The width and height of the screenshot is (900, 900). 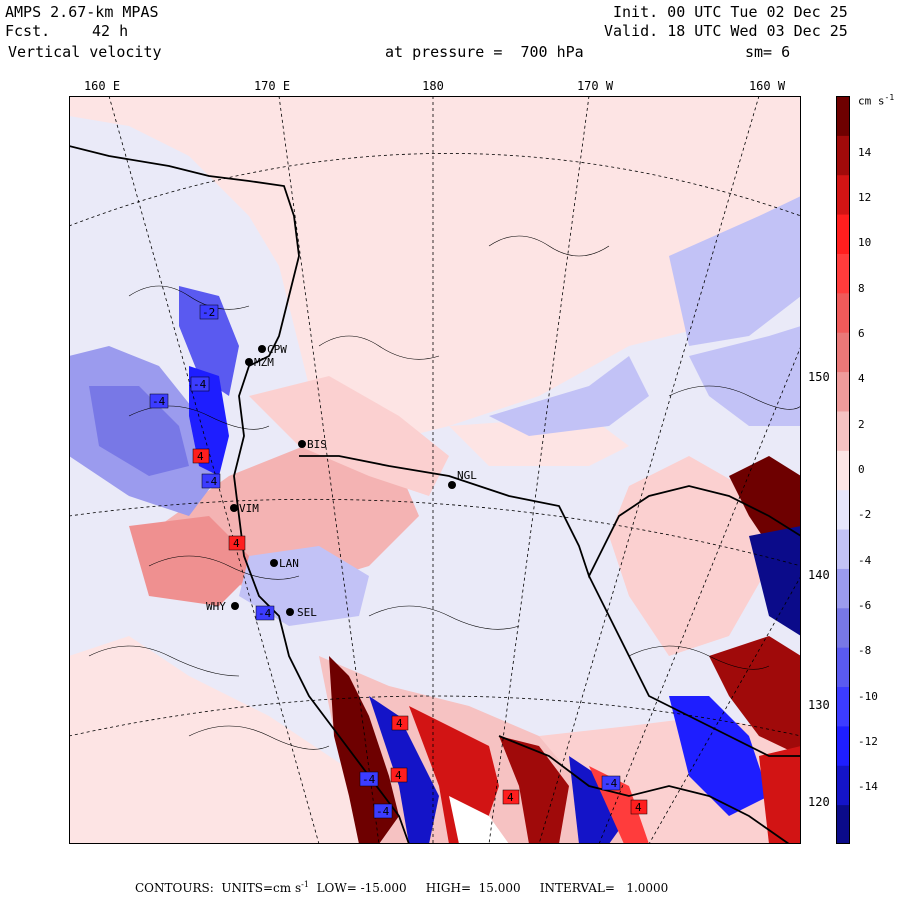 What do you see at coordinates (28, 31) in the screenshot?
I see `forecast-label: Fcst.` at bounding box center [28, 31].